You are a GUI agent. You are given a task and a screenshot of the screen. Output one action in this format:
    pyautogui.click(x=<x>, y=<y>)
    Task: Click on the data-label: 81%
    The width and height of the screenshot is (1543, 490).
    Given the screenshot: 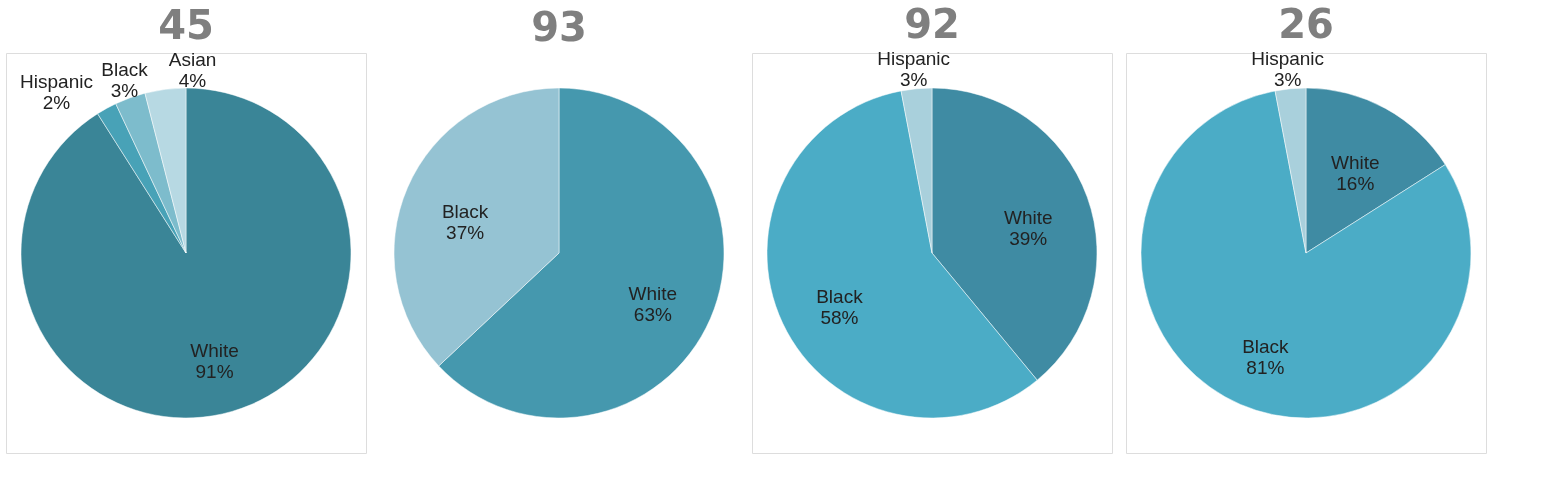 What is the action you would take?
    pyautogui.click(x=1265, y=367)
    